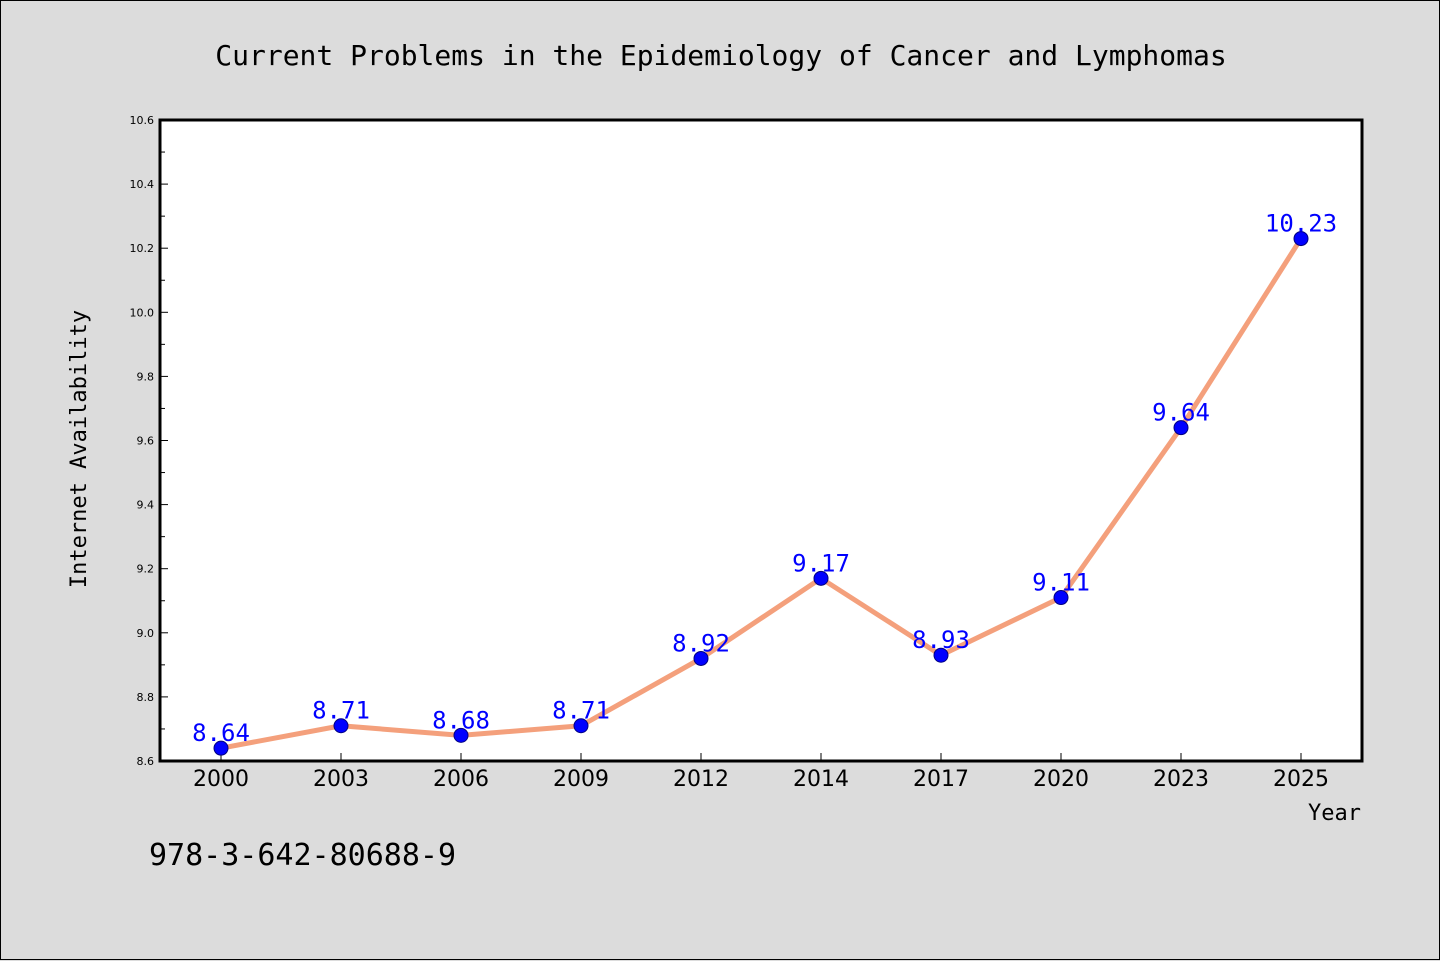  Describe the element at coordinates (821, 779) in the screenshot. I see `x-tick-label: 2014` at that location.